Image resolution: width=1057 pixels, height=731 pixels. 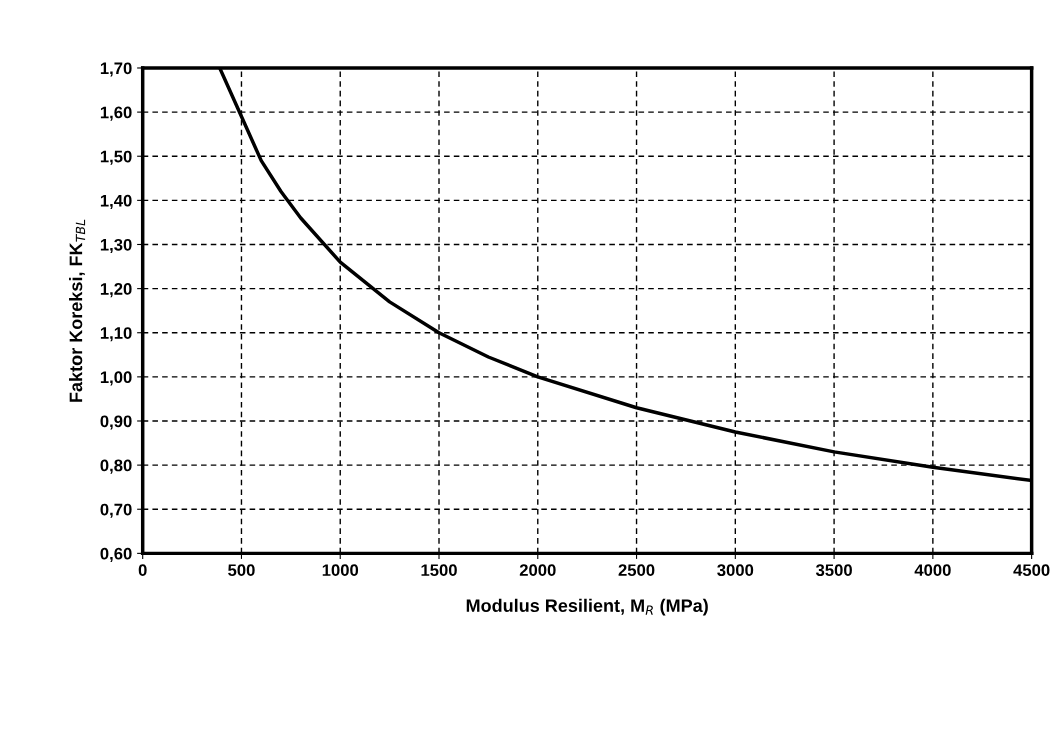 I want to click on x-tick-label: 1000, so click(x=340, y=570).